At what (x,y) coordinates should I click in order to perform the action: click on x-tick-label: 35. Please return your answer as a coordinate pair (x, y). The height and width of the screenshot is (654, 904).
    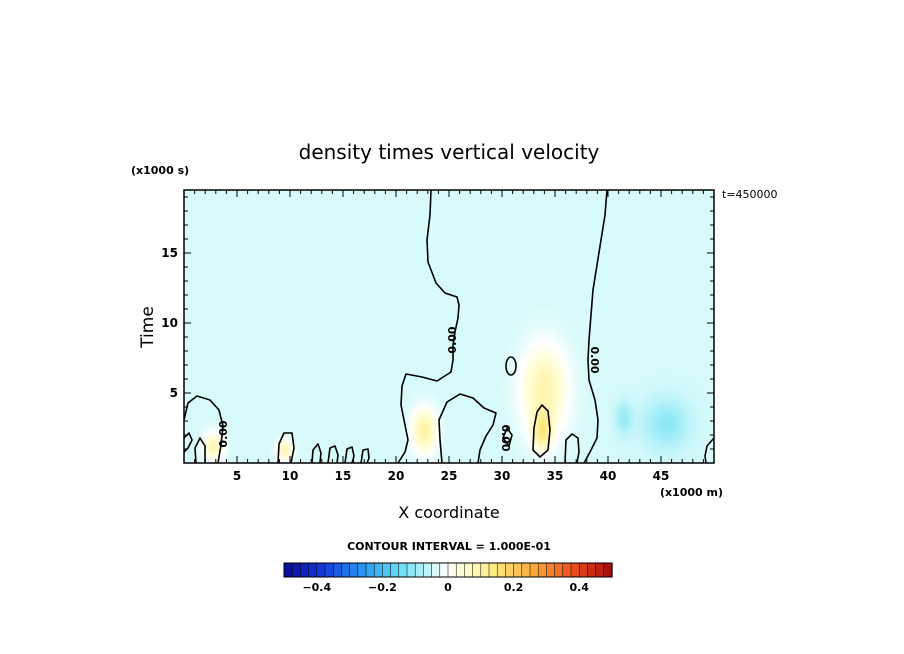
    Looking at the image, I should click on (555, 476).